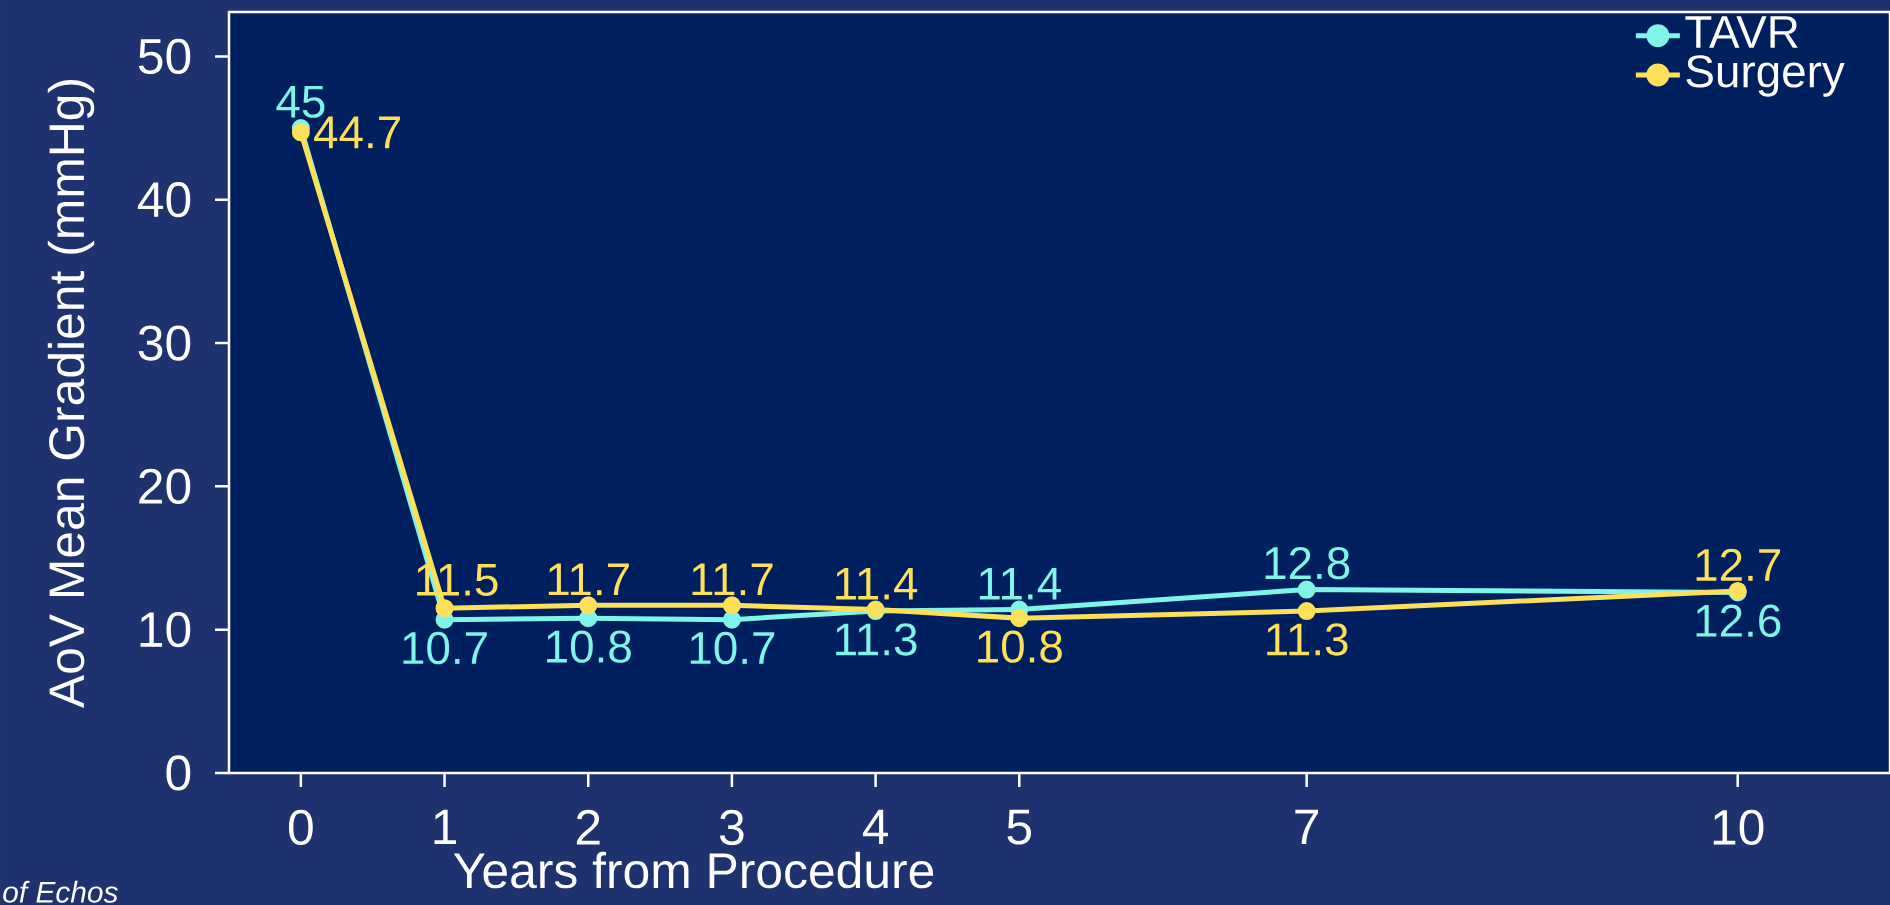 The height and width of the screenshot is (905, 1890). What do you see at coordinates (357, 132) in the screenshot?
I see `data-label: 44.7` at bounding box center [357, 132].